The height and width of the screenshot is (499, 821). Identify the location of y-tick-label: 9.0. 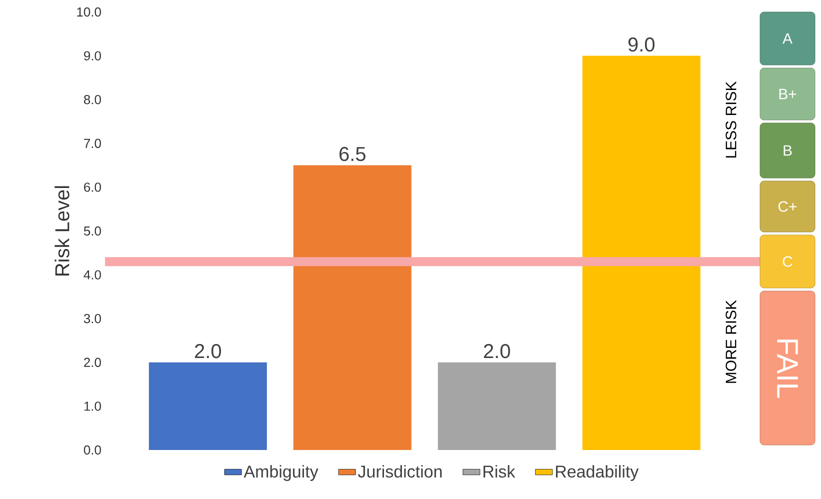
(92, 55).